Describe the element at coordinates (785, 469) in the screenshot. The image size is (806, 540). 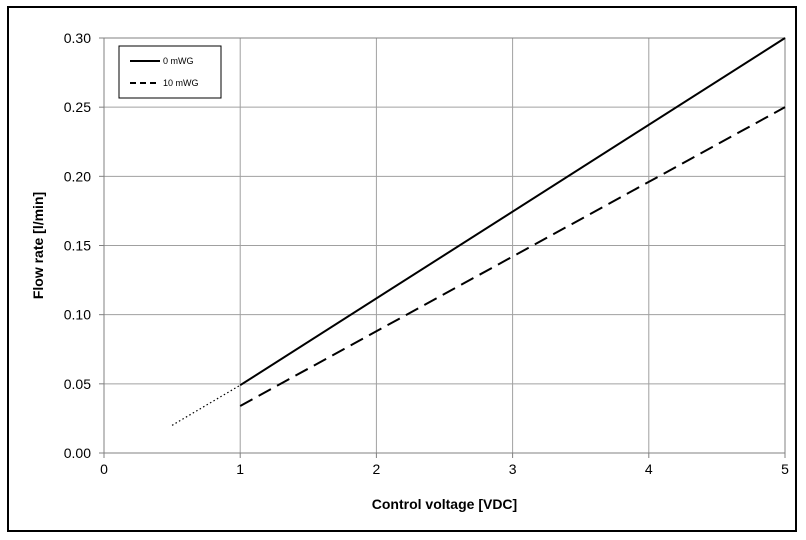
I see `x-tick-label: 5` at that location.